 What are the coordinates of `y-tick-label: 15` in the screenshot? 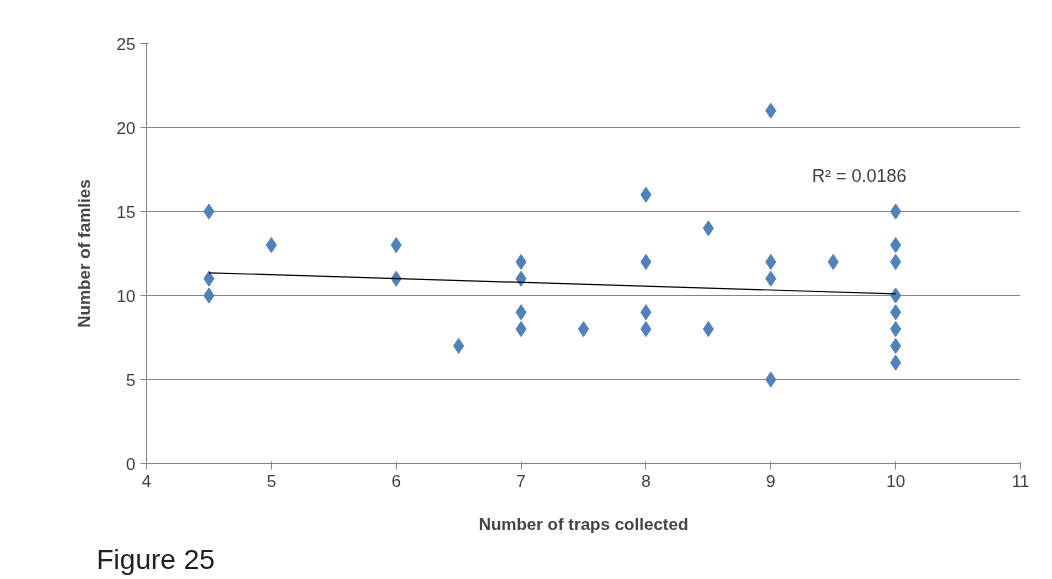 It's located at (126, 212).